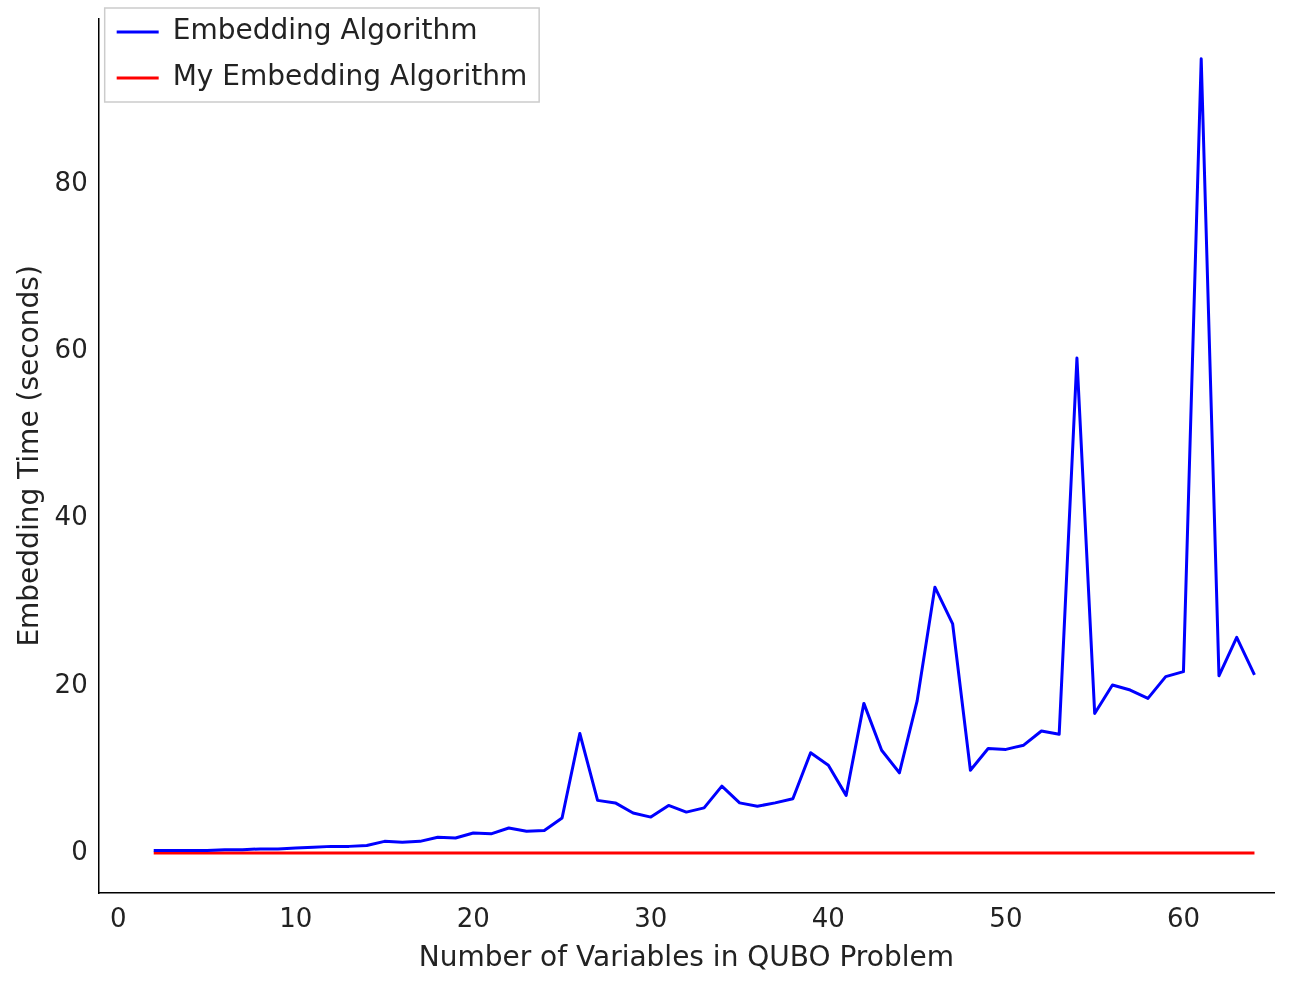 This screenshot has height=984, width=1292. Describe the element at coordinates (828, 917) in the screenshot. I see `x-tick-label: 40` at that location.